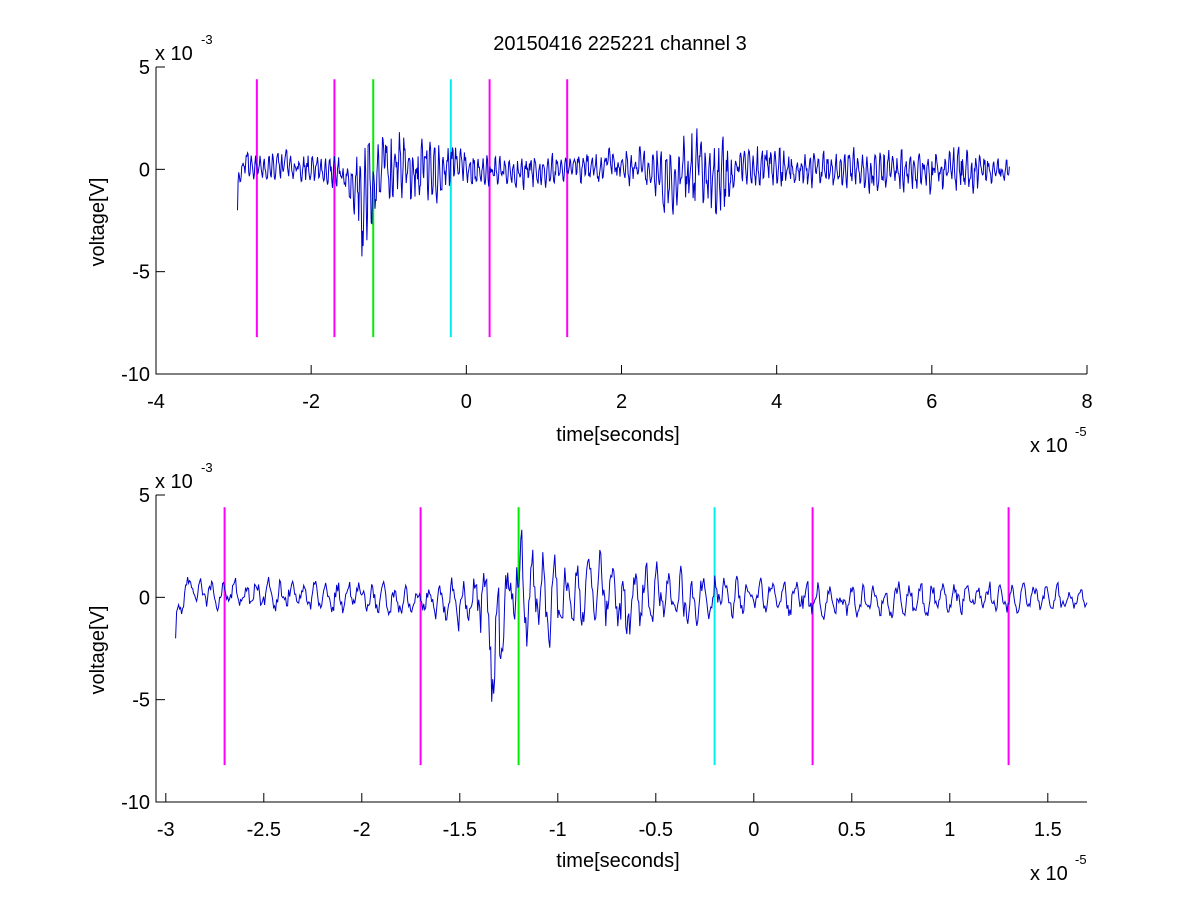 The width and height of the screenshot is (1200, 901). I want to click on x-tick-label: 1, so click(949, 830).